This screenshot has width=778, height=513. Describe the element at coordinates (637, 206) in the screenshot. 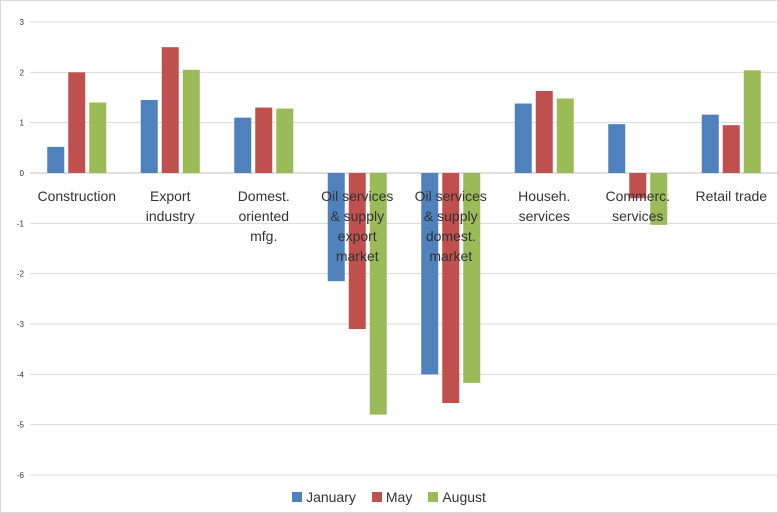

I see `x-category-label: Commerc. services` at that location.